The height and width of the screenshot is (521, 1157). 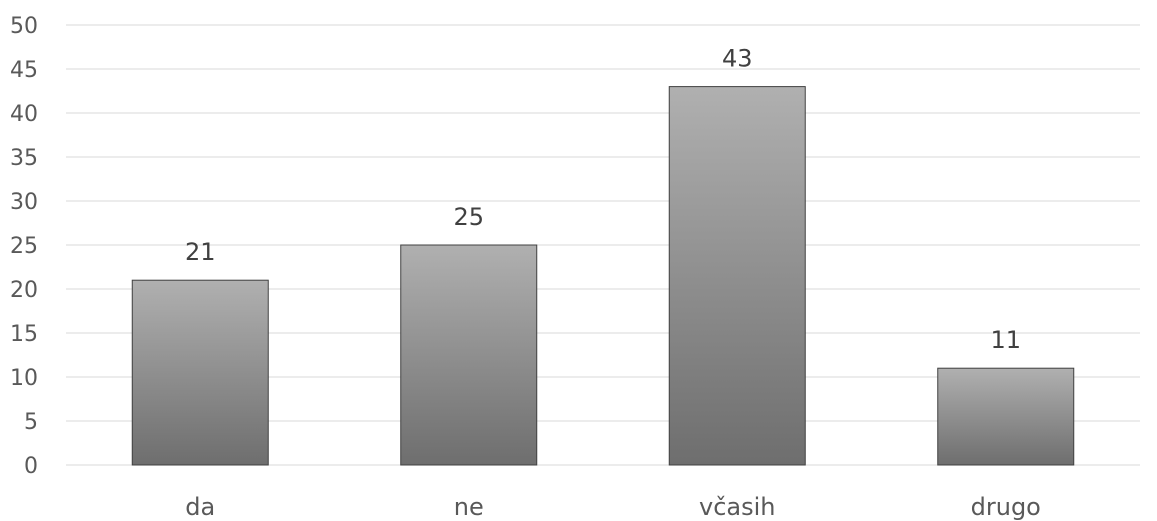 I want to click on bar-včasih, so click(x=737, y=276).